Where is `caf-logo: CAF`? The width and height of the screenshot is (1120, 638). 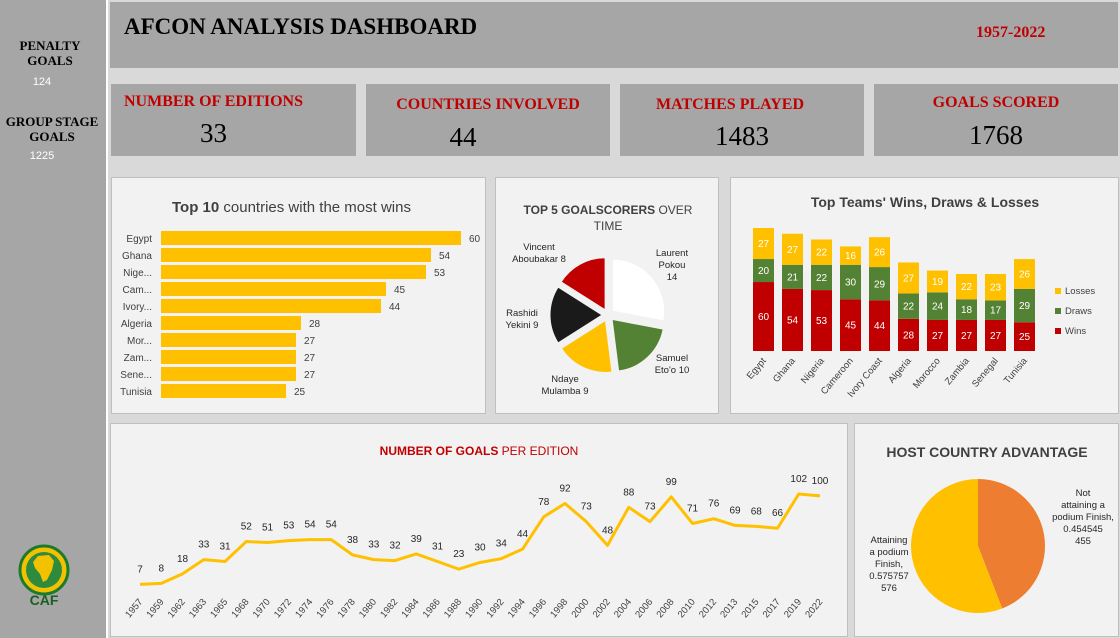 caf-logo: CAF is located at coordinates (44, 576).